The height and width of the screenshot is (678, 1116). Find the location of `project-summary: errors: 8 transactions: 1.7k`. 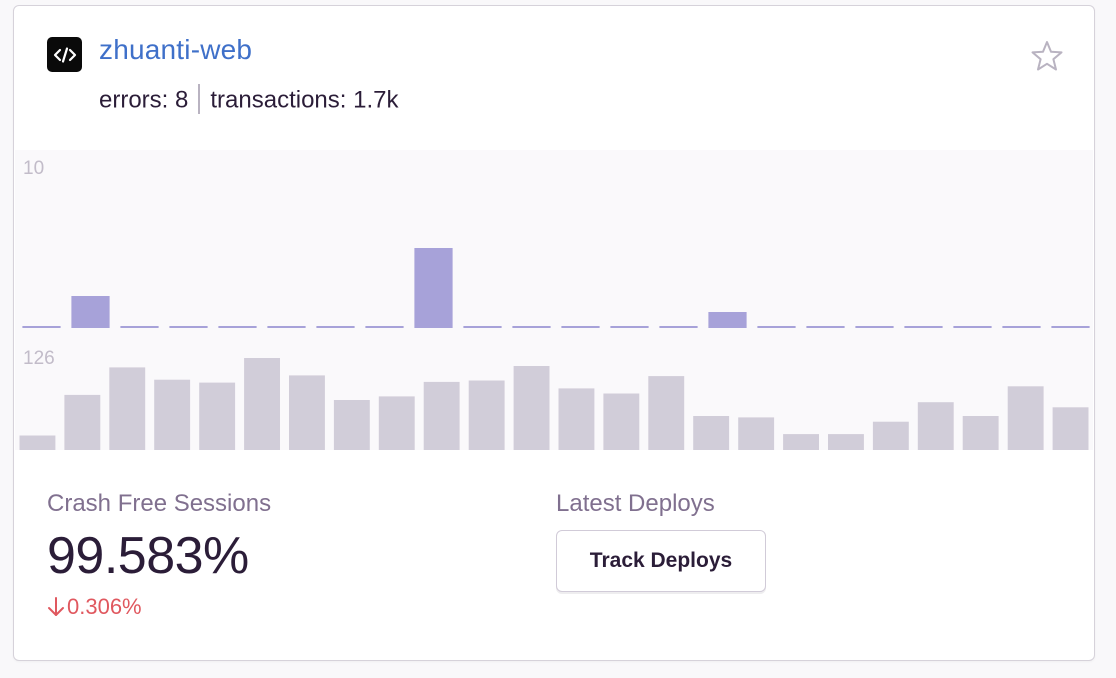

project-summary: errors: 8 transactions: 1.7k is located at coordinates (249, 100).